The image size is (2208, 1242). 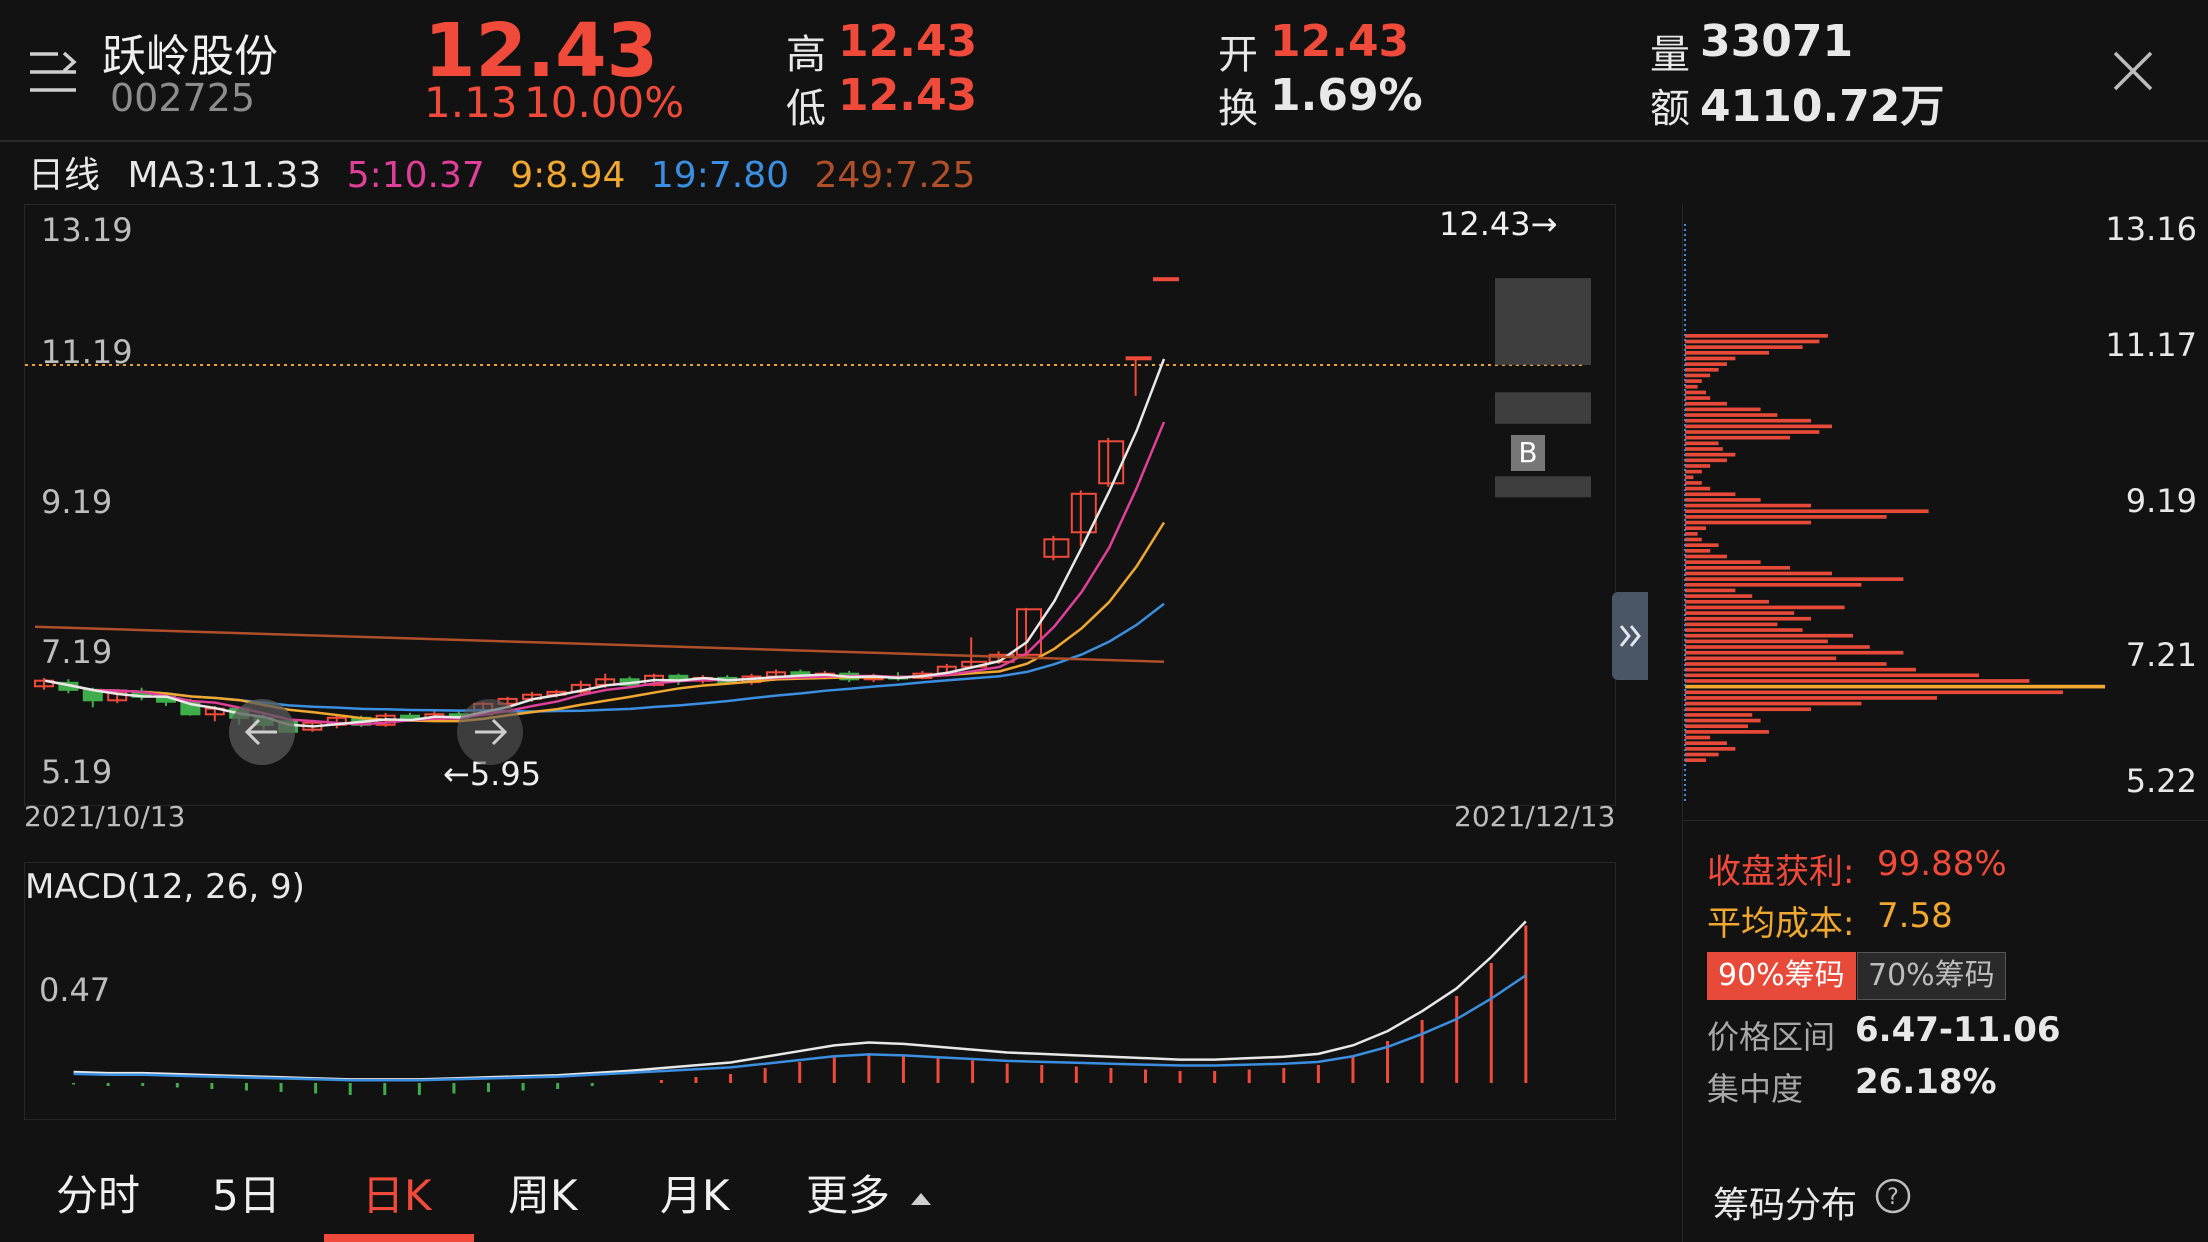 What do you see at coordinates (1346, 95) in the screenshot?
I see `turnover-value: 1.69%` at bounding box center [1346, 95].